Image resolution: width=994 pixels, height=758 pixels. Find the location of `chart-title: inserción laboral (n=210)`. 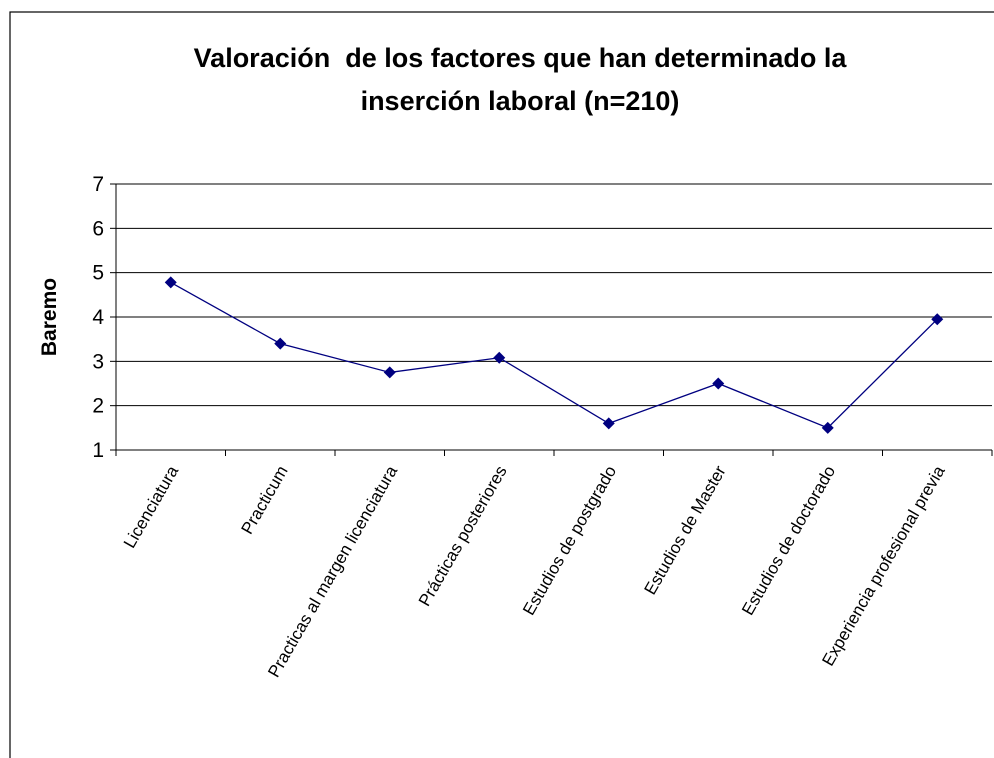

chart-title: inserción laboral (n=210) is located at coordinates (520, 101).